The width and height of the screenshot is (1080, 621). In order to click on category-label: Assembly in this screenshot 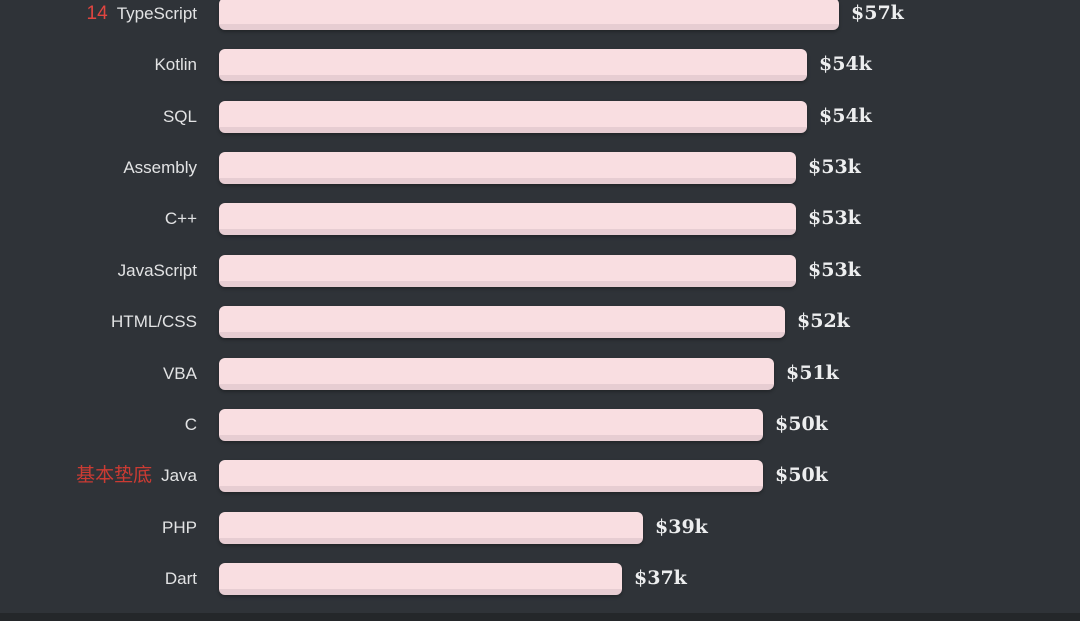, I will do `click(98, 168)`.